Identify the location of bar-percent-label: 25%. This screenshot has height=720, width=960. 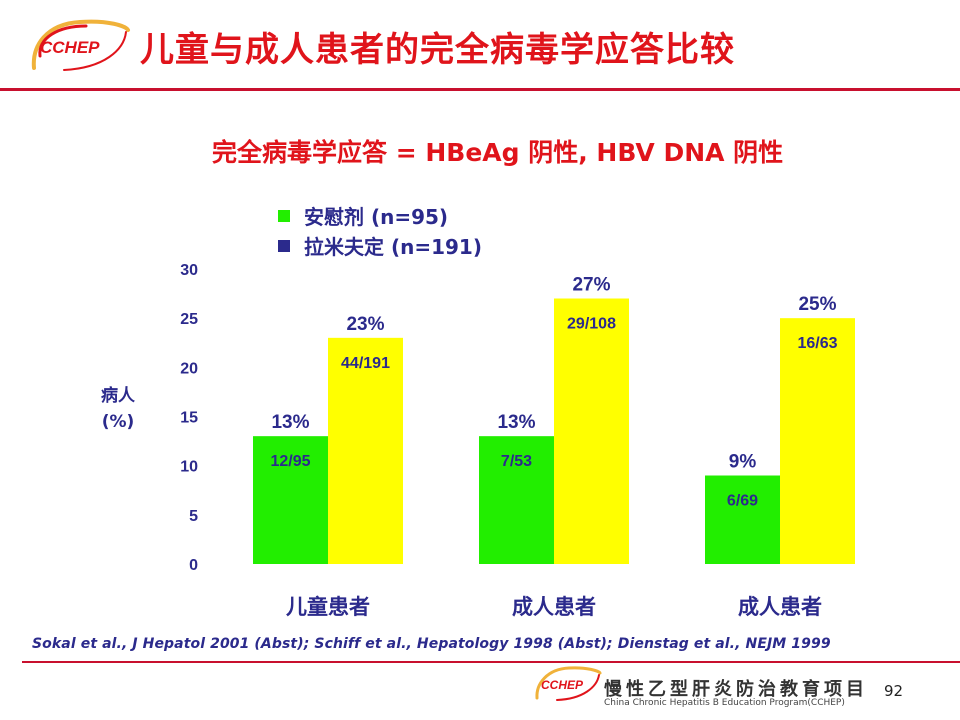
(817, 304).